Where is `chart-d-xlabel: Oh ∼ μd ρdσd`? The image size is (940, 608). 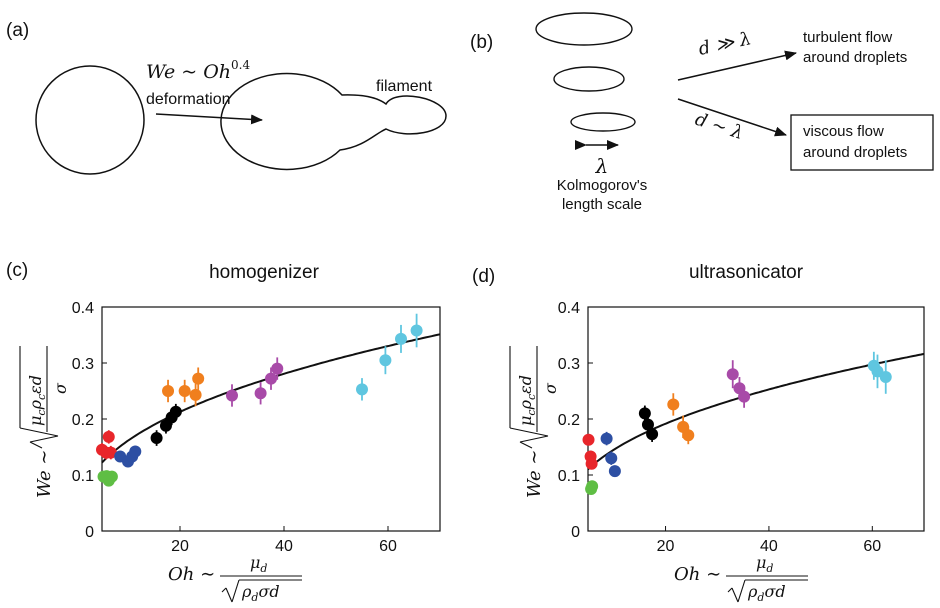 chart-d-xlabel: Oh ∼ μd ρdσd is located at coordinates (741, 578).